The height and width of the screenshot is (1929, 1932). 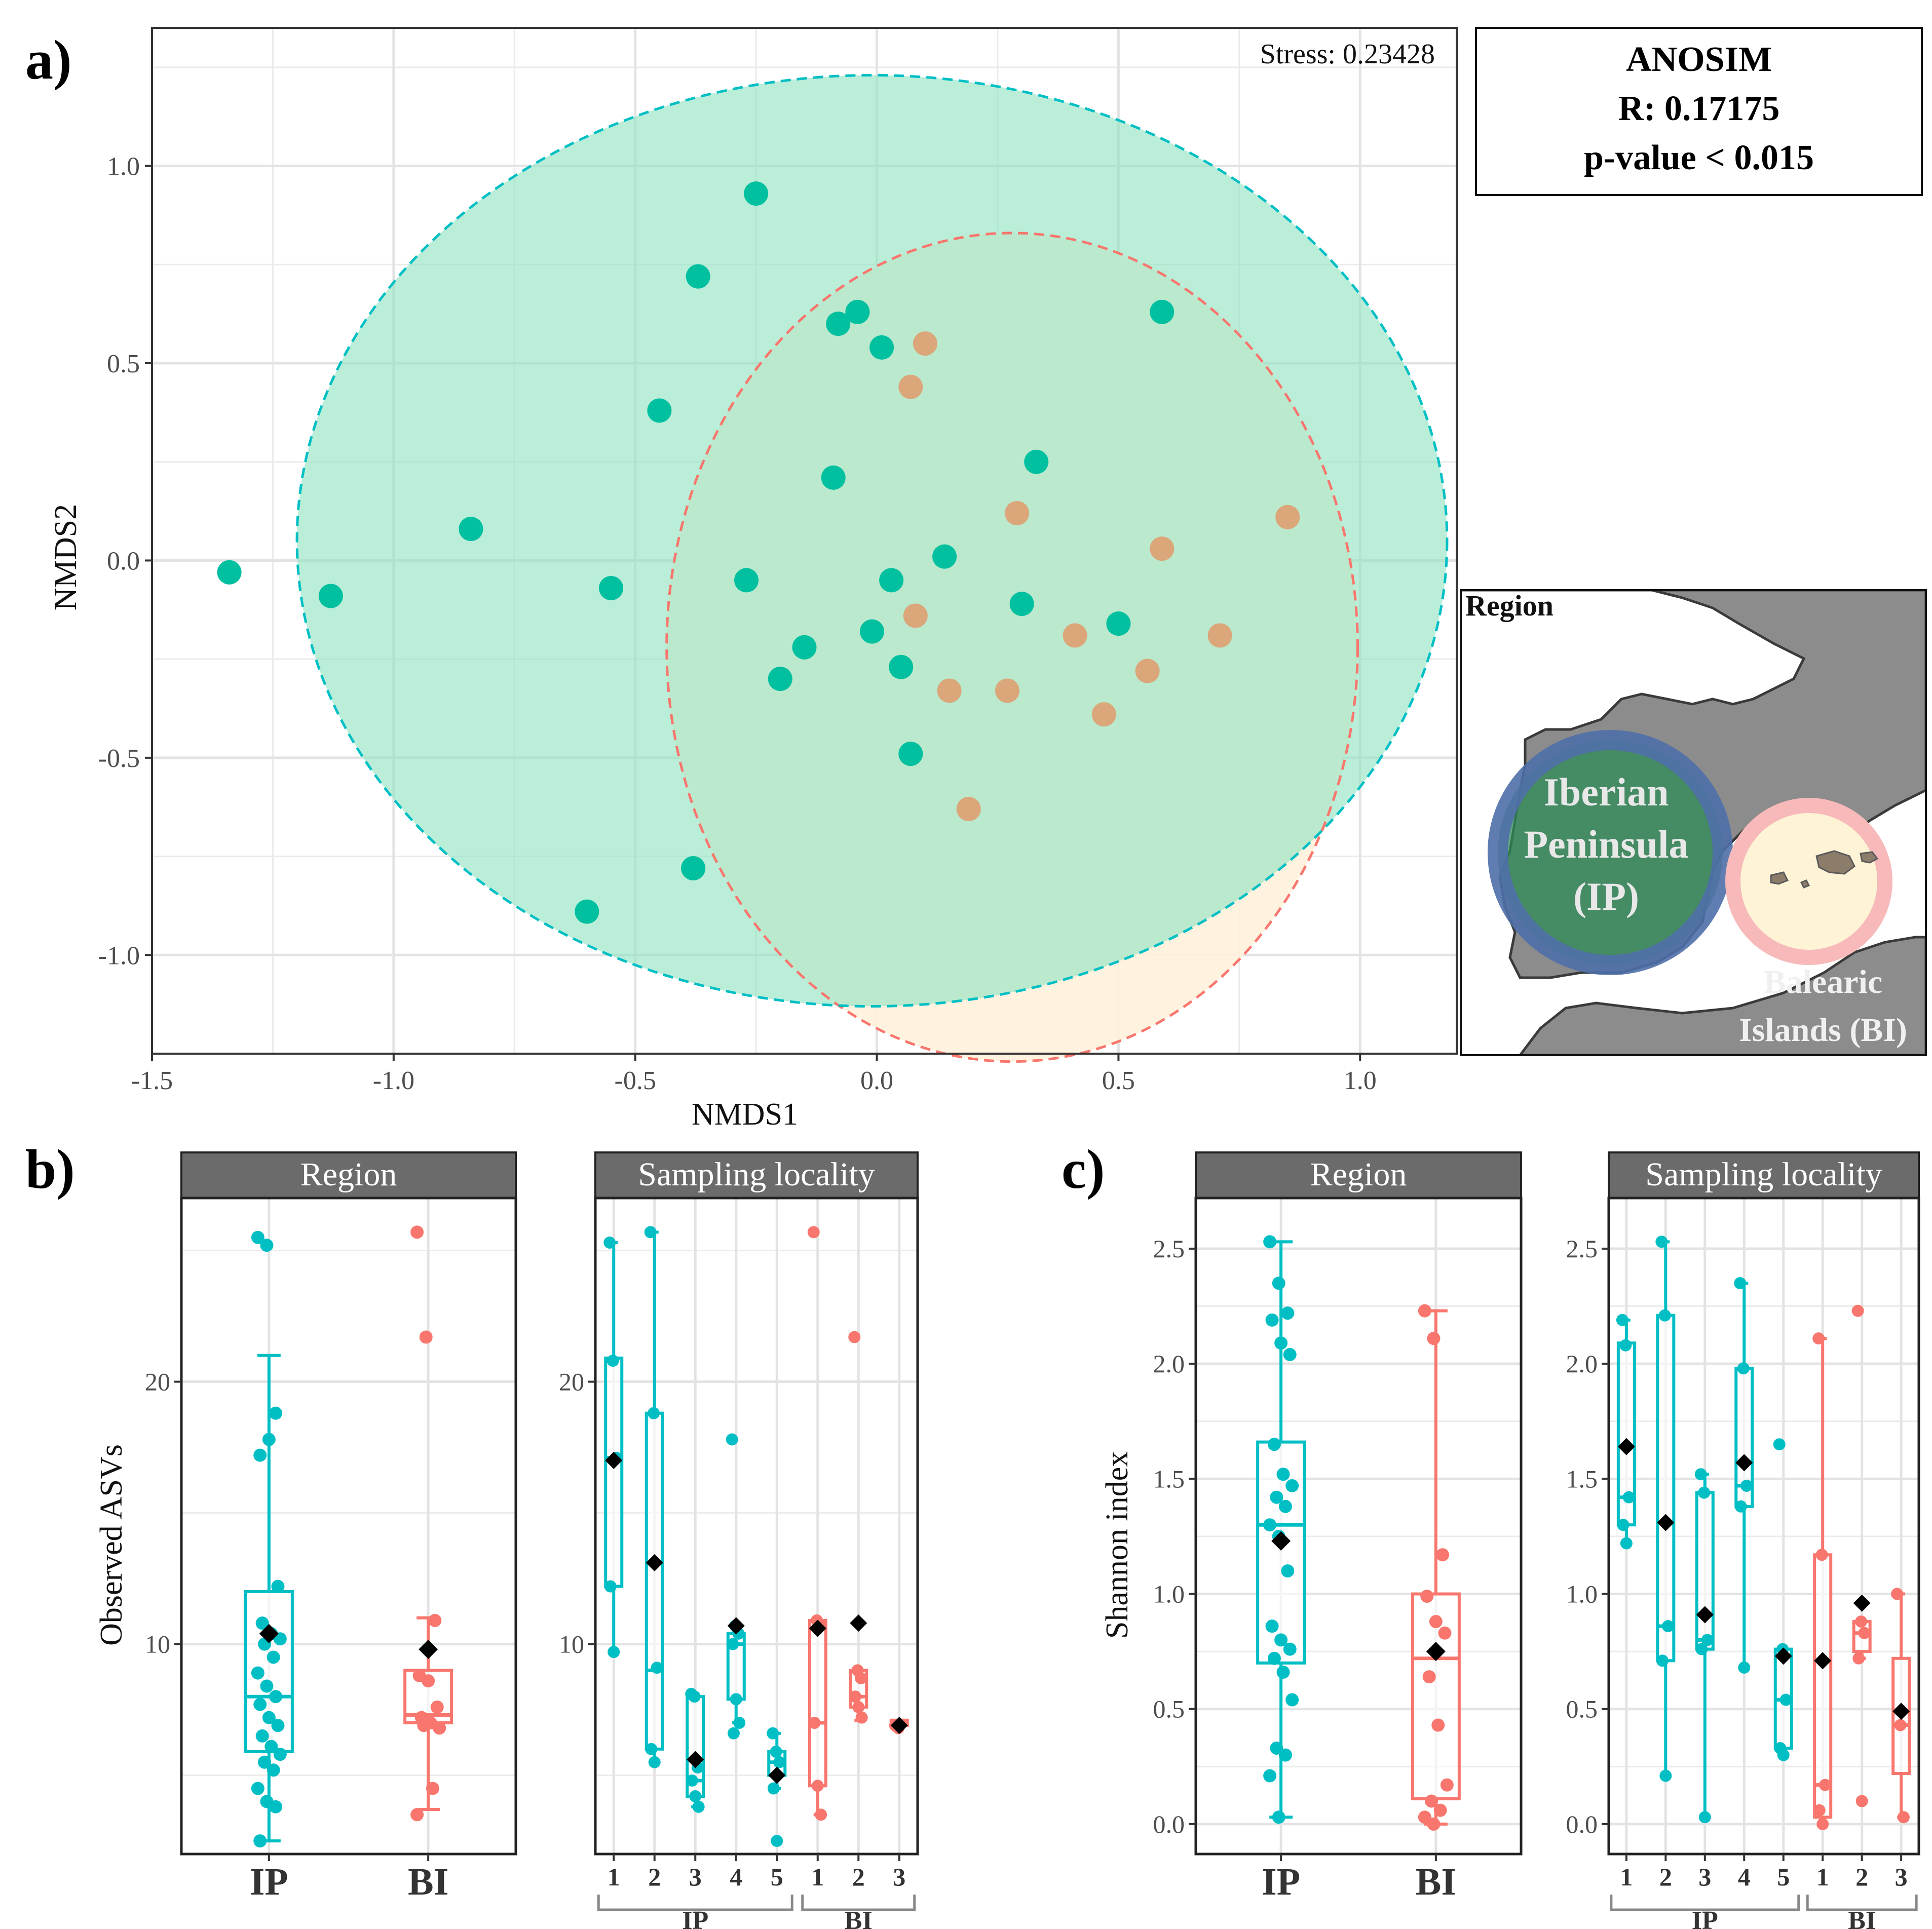 What do you see at coordinates (393, 1080) in the screenshot?
I see `nmds-x-tick-label: -1.0` at bounding box center [393, 1080].